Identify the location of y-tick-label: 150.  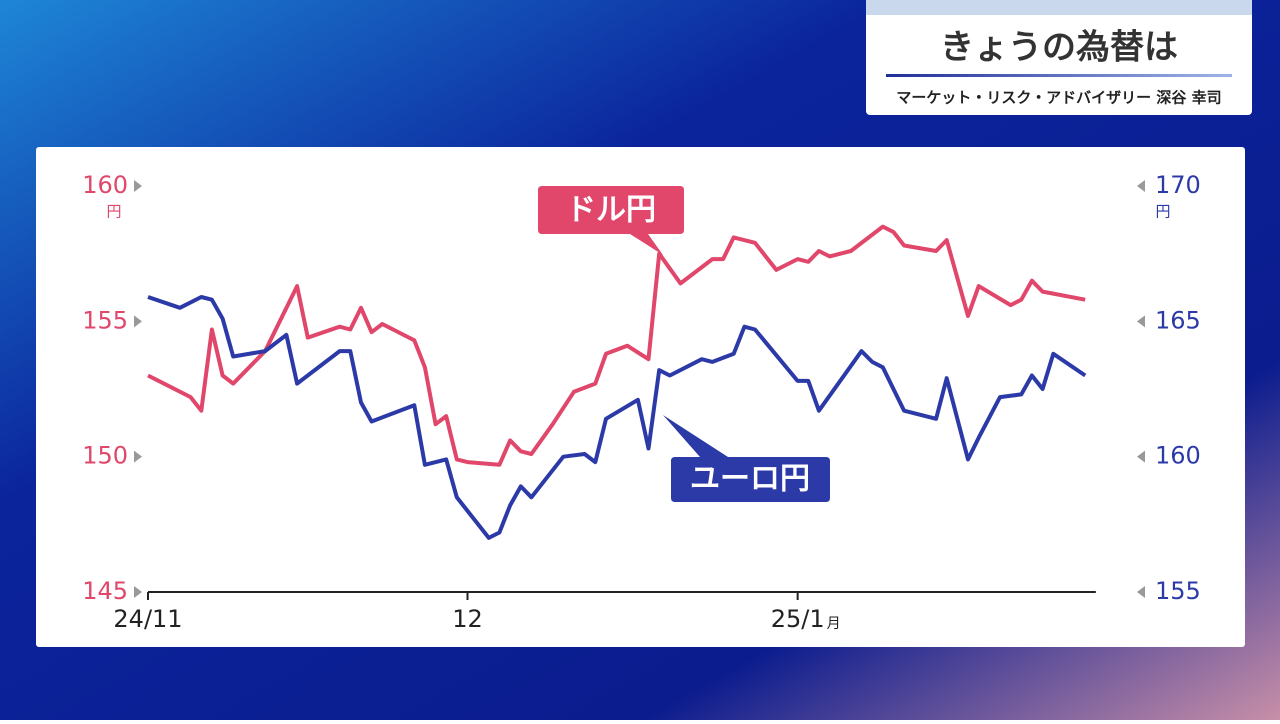
(105, 456).